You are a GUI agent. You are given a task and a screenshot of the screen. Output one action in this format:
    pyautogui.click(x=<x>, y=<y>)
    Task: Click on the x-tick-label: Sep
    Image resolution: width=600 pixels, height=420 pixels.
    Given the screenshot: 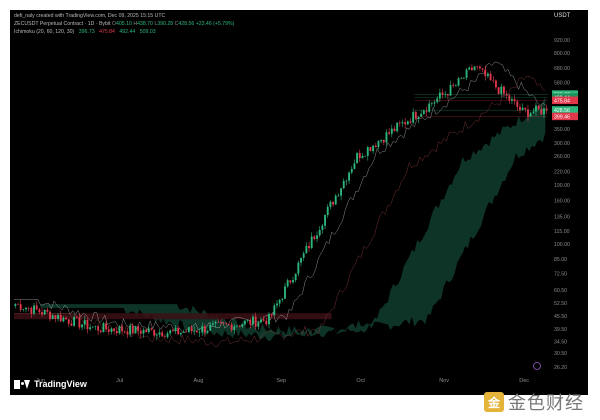 What is the action you would take?
    pyautogui.click(x=281, y=381)
    